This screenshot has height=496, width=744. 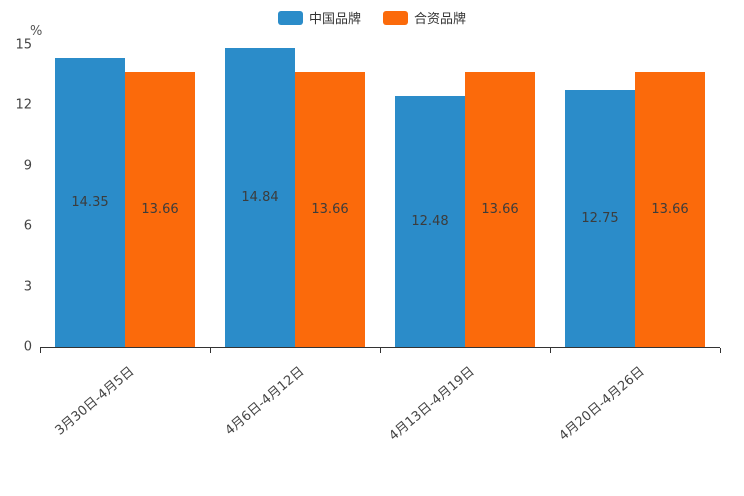 I want to click on bar-group: 12.75 13.66, so click(x=635, y=196).